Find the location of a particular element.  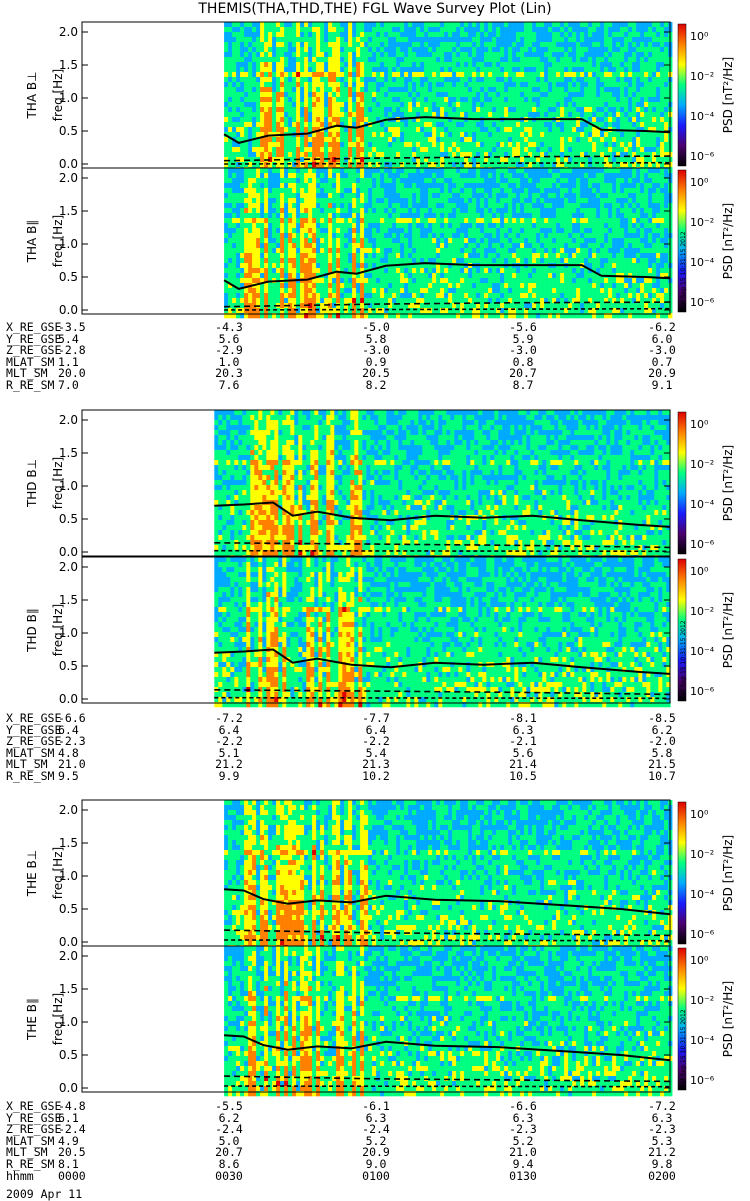

orbit-value: 8.7 is located at coordinates (523, 386).